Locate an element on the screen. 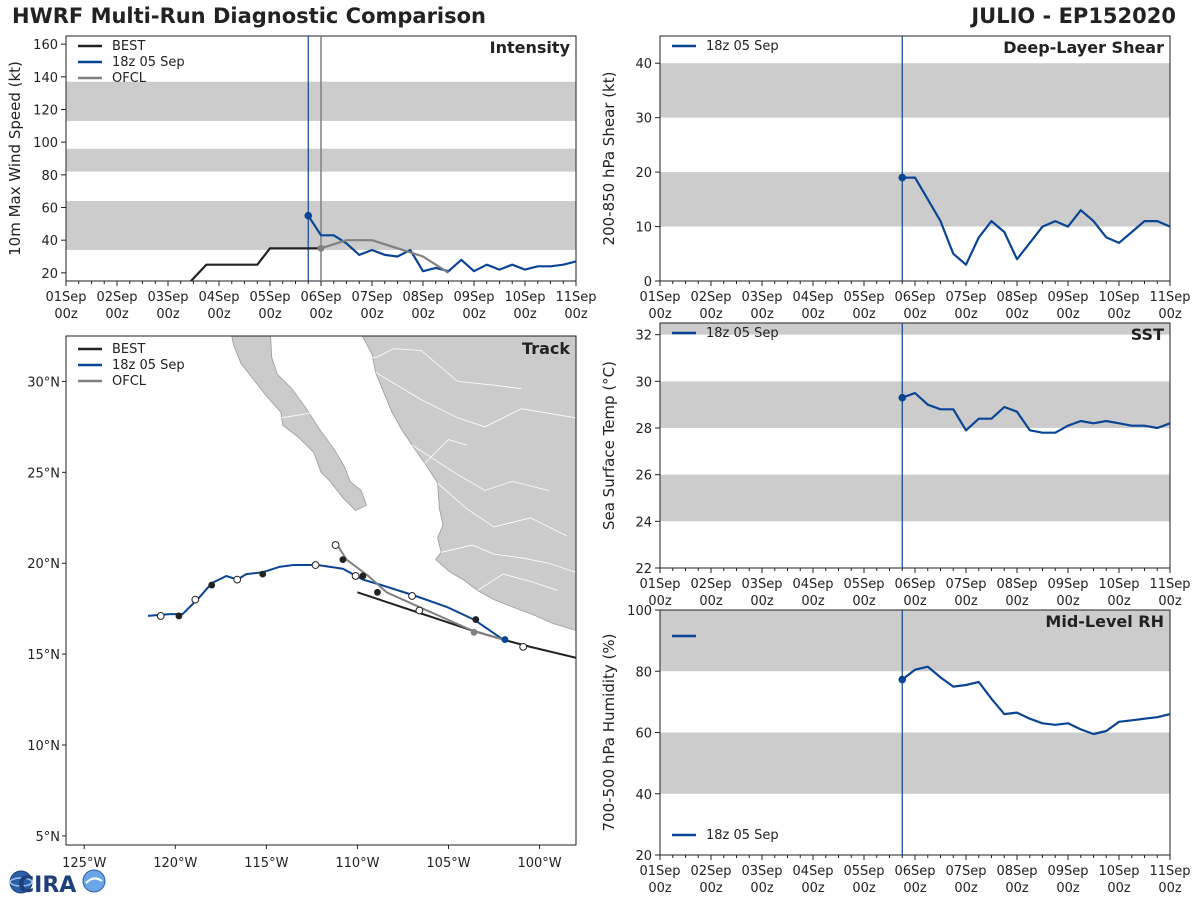 The width and height of the screenshot is (1200, 900). x-tick-label: 105°W is located at coordinates (448, 863).